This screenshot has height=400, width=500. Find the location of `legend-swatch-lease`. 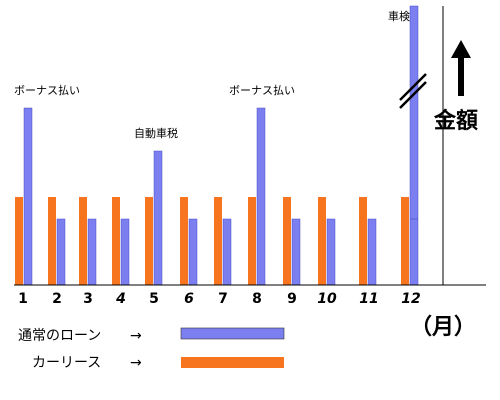

legend-swatch-lease is located at coordinates (232, 362).